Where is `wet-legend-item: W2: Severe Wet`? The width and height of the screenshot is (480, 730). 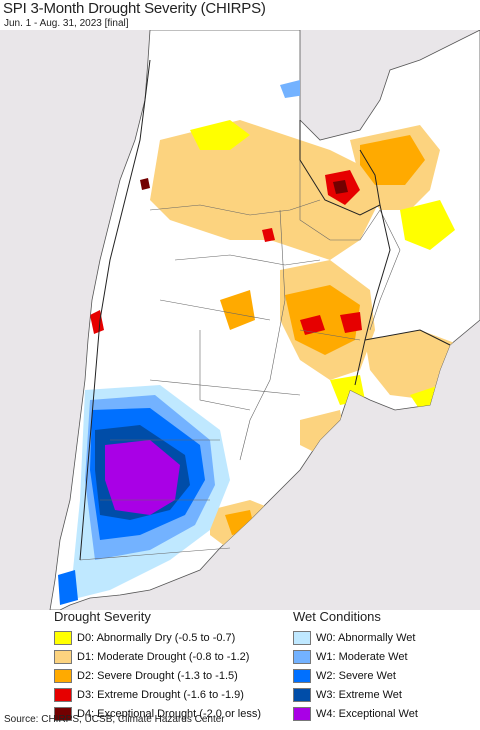
wet-legend-item: W2: Severe Wet is located at coordinates (355, 675).